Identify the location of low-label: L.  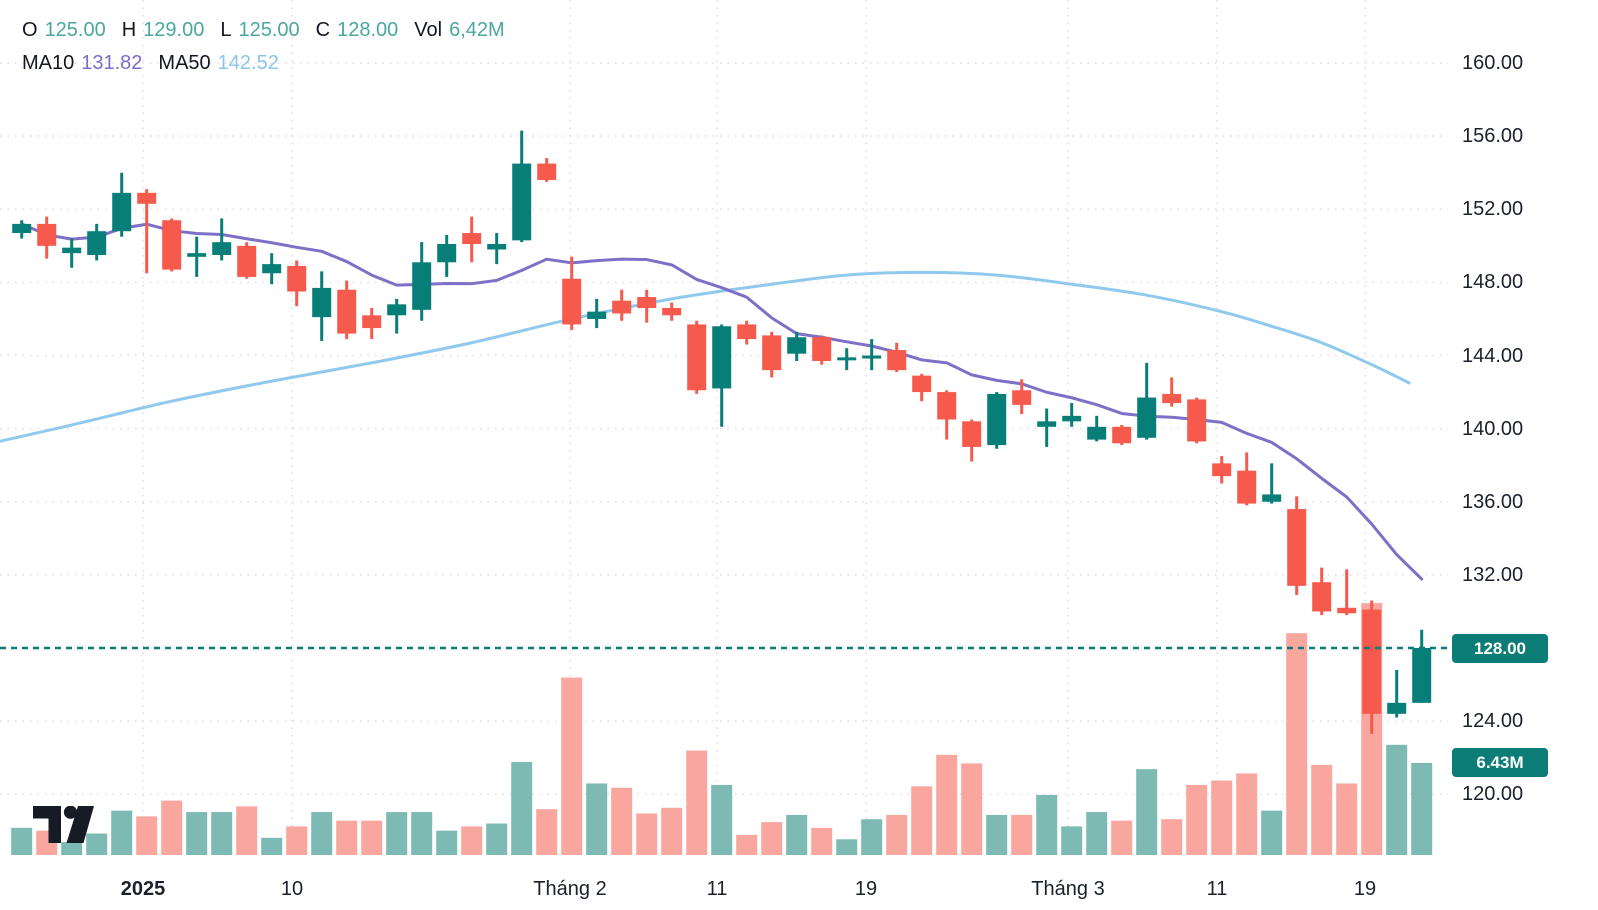
(226, 30).